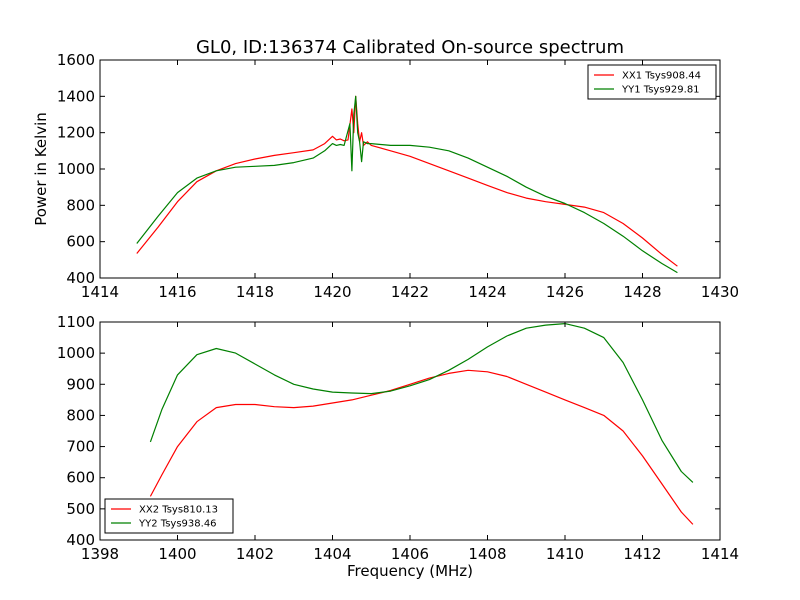 Image resolution: width=800 pixels, height=600 pixels. Describe the element at coordinates (332, 554) in the screenshot. I see `x-tick-label: 1404` at that location.